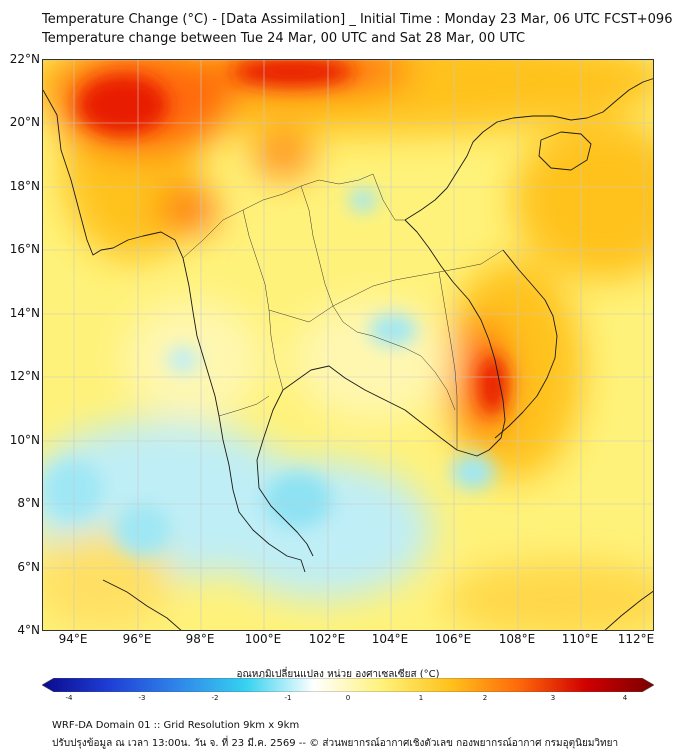  What do you see at coordinates (215, 698) in the screenshot?
I see `colorbar-tick-m2: -2` at bounding box center [215, 698].